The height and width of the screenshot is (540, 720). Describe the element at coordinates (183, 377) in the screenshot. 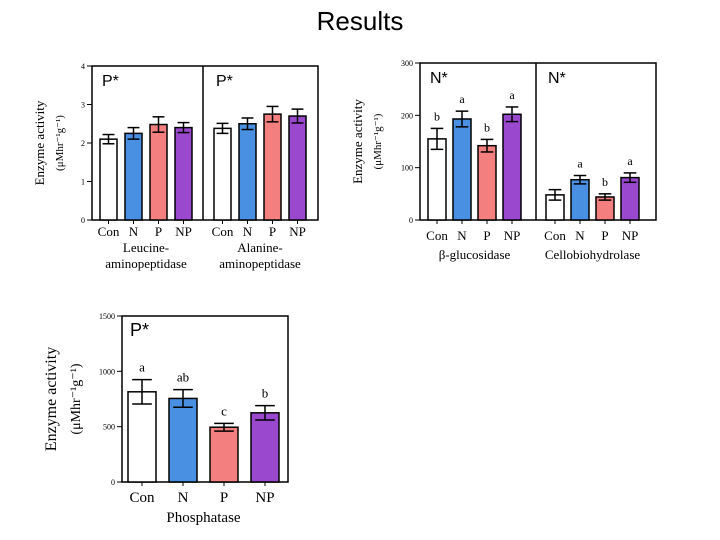

I see `significance-letter: ab` at that location.